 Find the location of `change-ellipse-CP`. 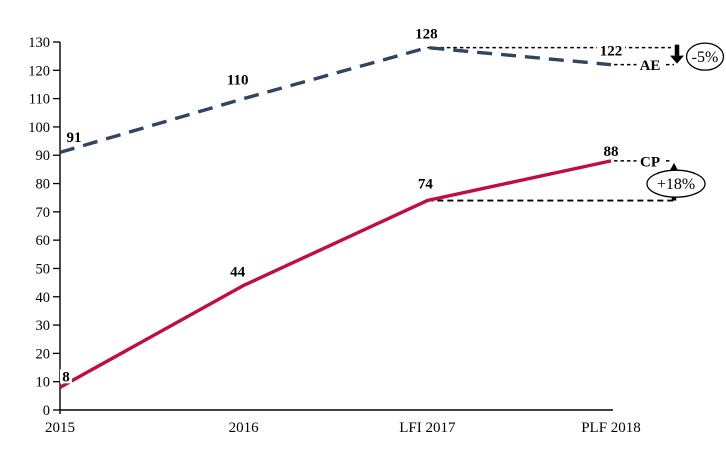

change-ellipse-CP is located at coordinates (676, 183).